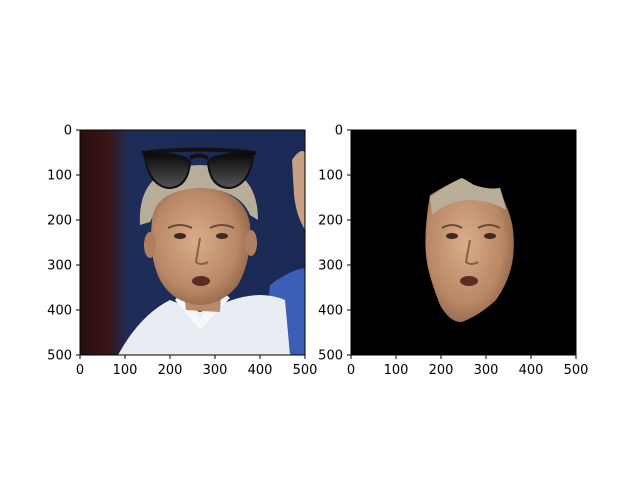 Image resolution: width=640 pixels, height=480 pixels. Describe the element at coordinates (150, 245) in the screenshot. I see `left-ear` at that location.